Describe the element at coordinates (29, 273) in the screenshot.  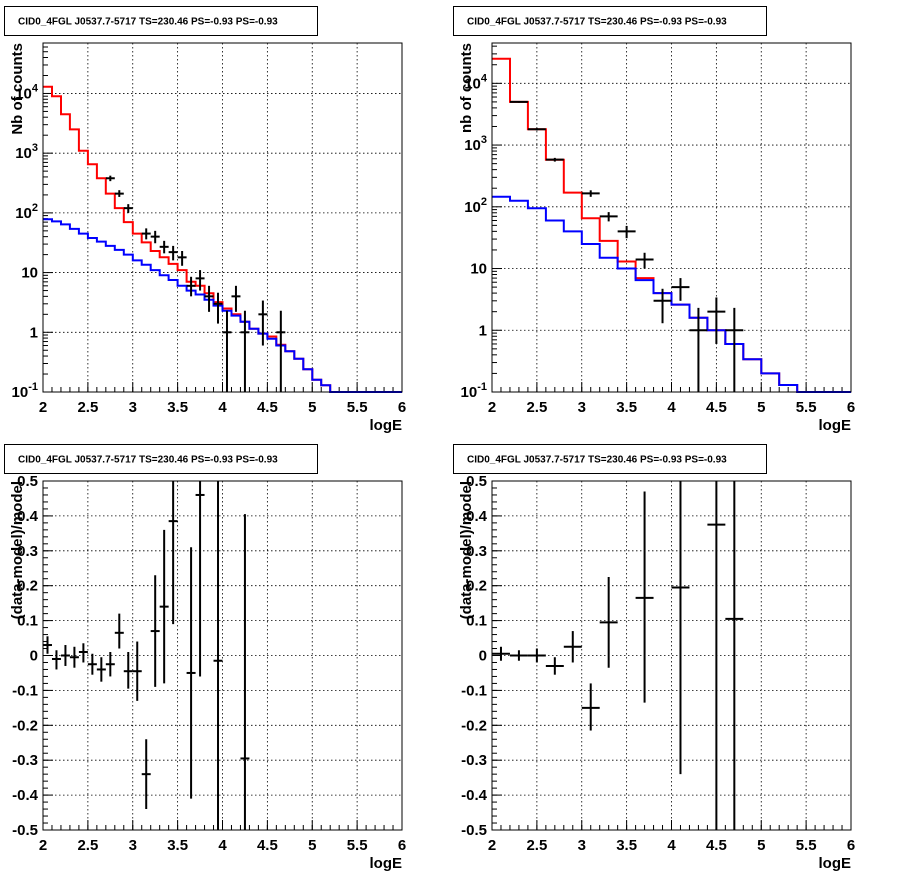
I see `y-tick-label: 10` at that location.